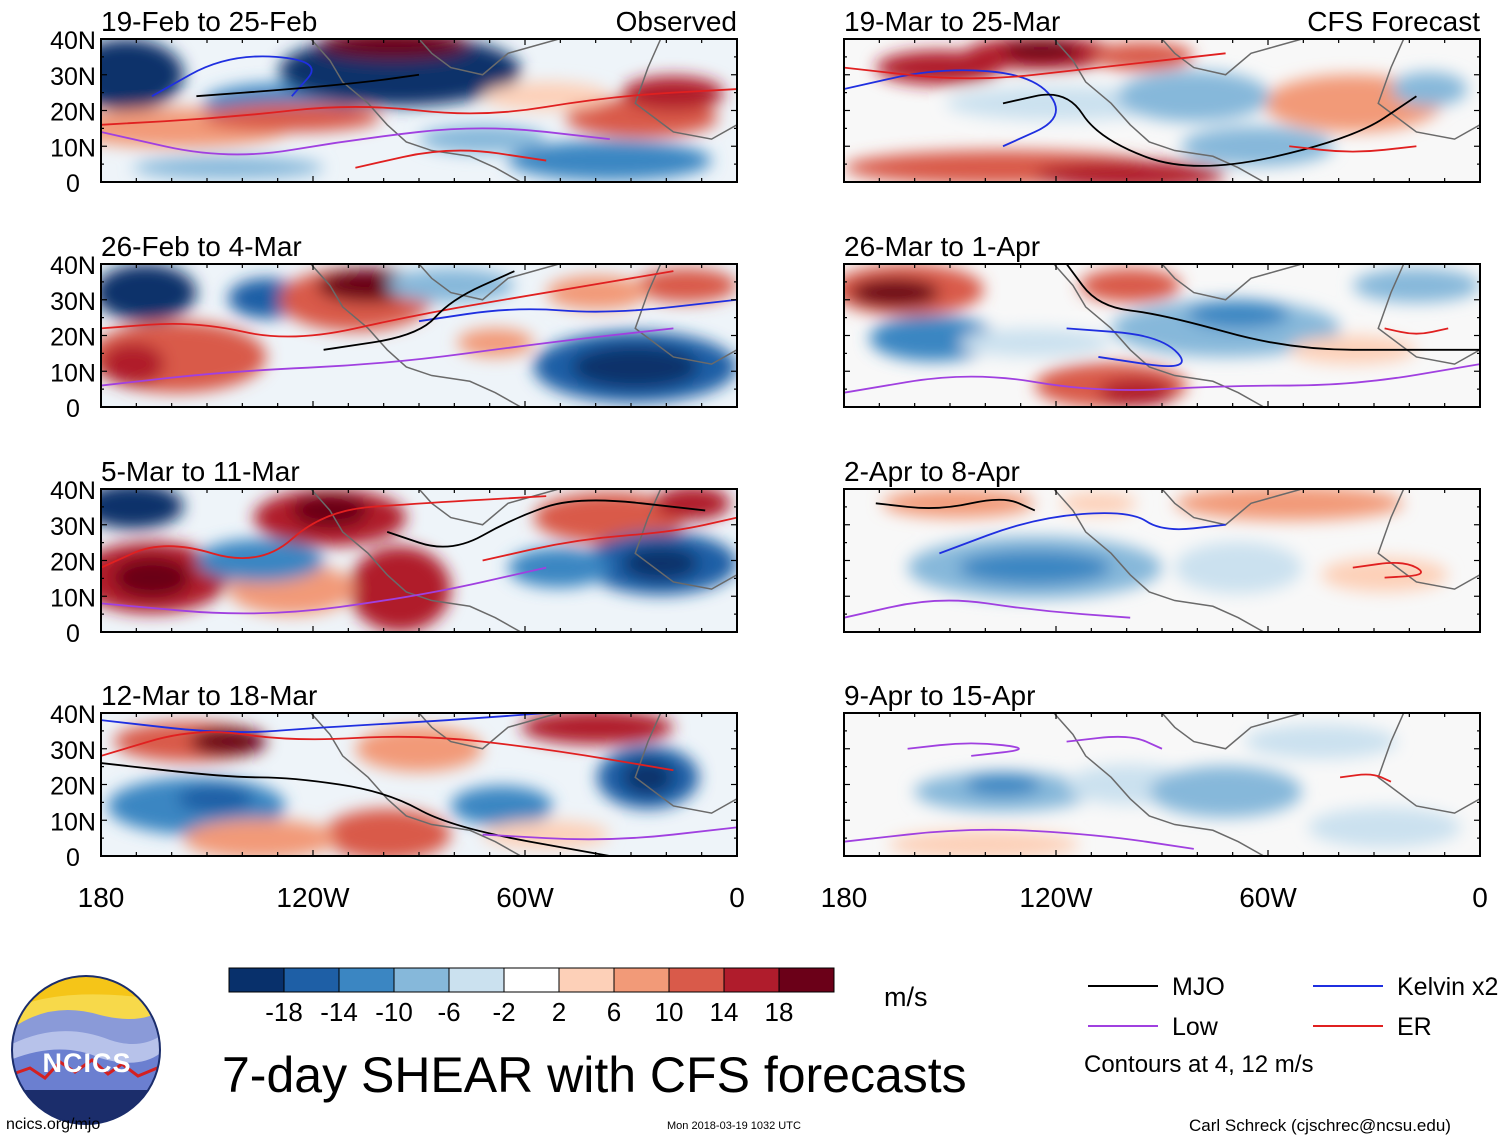 The height and width of the screenshot is (1141, 1510). Describe the element at coordinates (734, 1126) in the screenshot. I see `footer-timestamp: Mon 2018-03-19 1032 UTC` at that location.